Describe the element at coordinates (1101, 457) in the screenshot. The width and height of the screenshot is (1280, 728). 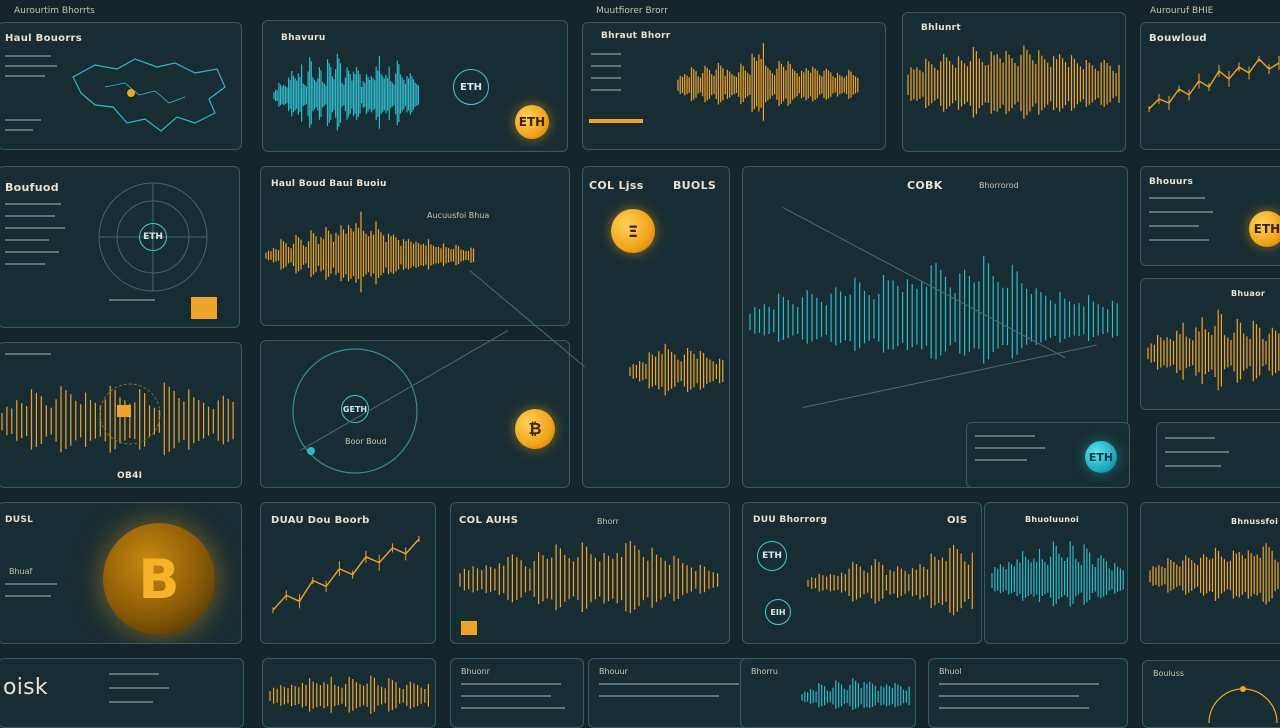
I see `cyan-coin-icon: ETH` at that location.